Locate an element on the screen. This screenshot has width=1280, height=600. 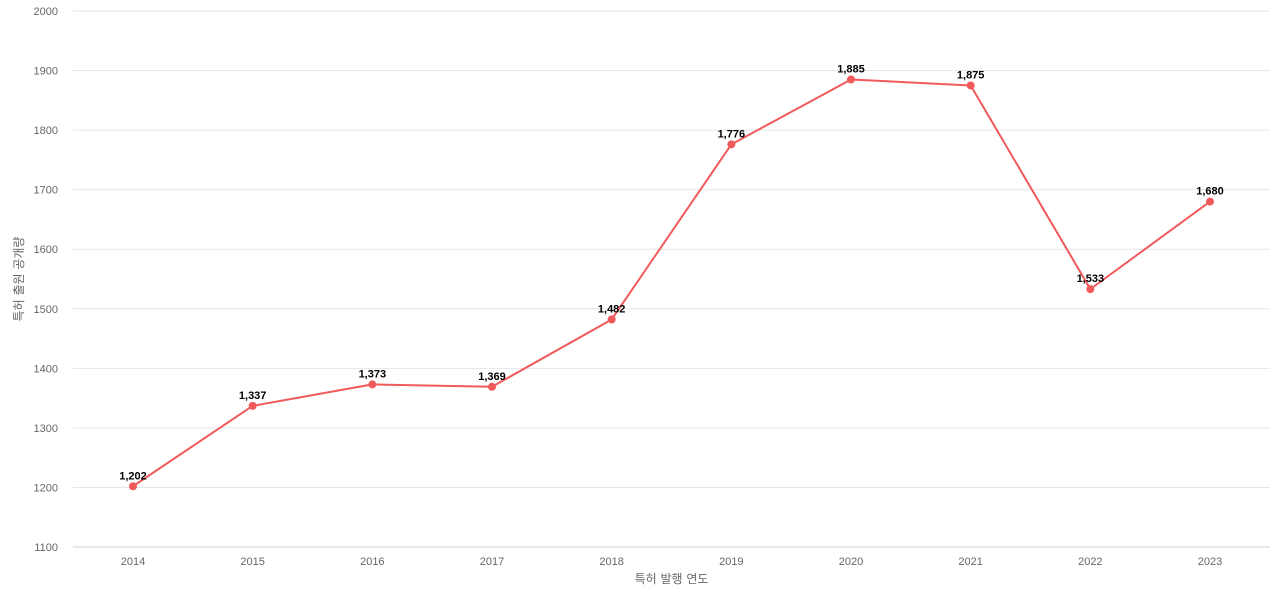
y-tick-label: 1300 is located at coordinates (46, 429).